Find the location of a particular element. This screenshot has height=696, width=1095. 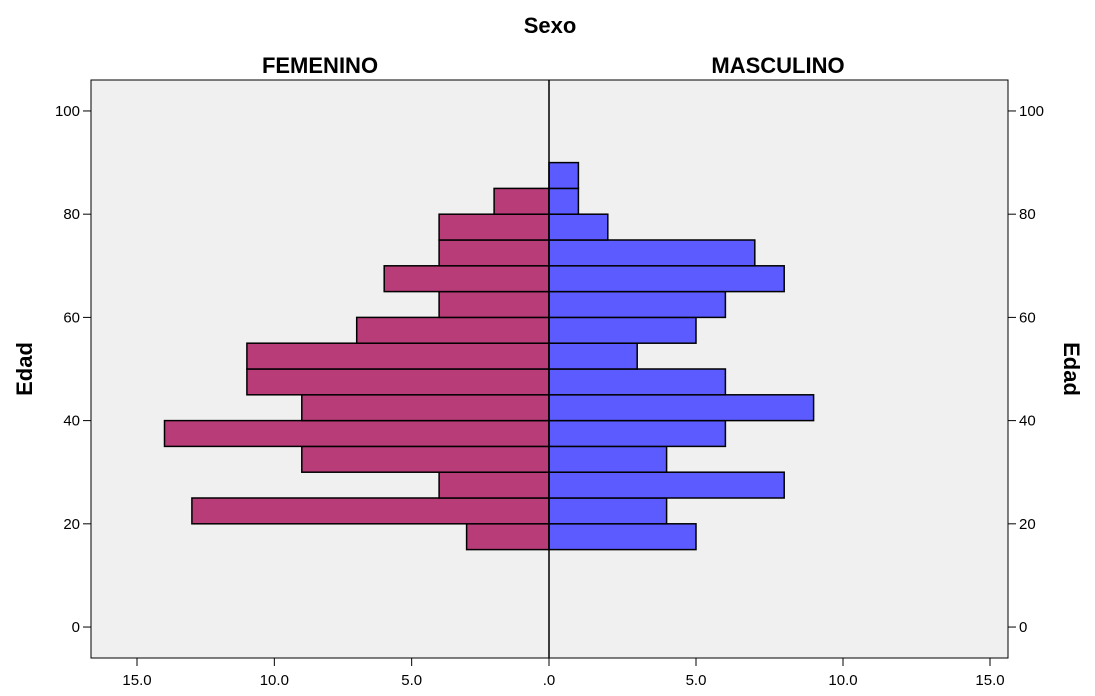

y-tick-label-right: 20 is located at coordinates (1027, 524).